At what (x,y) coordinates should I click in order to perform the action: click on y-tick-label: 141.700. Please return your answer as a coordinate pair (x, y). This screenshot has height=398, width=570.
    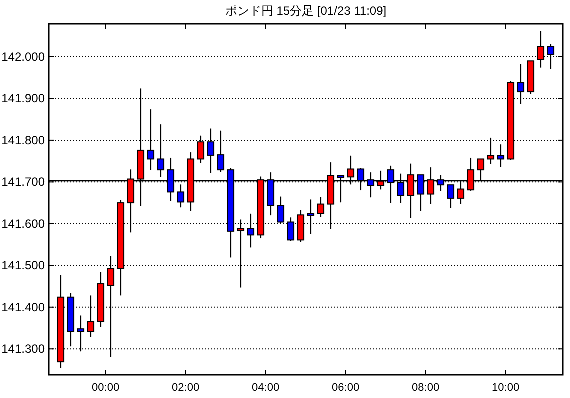
    Looking at the image, I should click on (24, 182).